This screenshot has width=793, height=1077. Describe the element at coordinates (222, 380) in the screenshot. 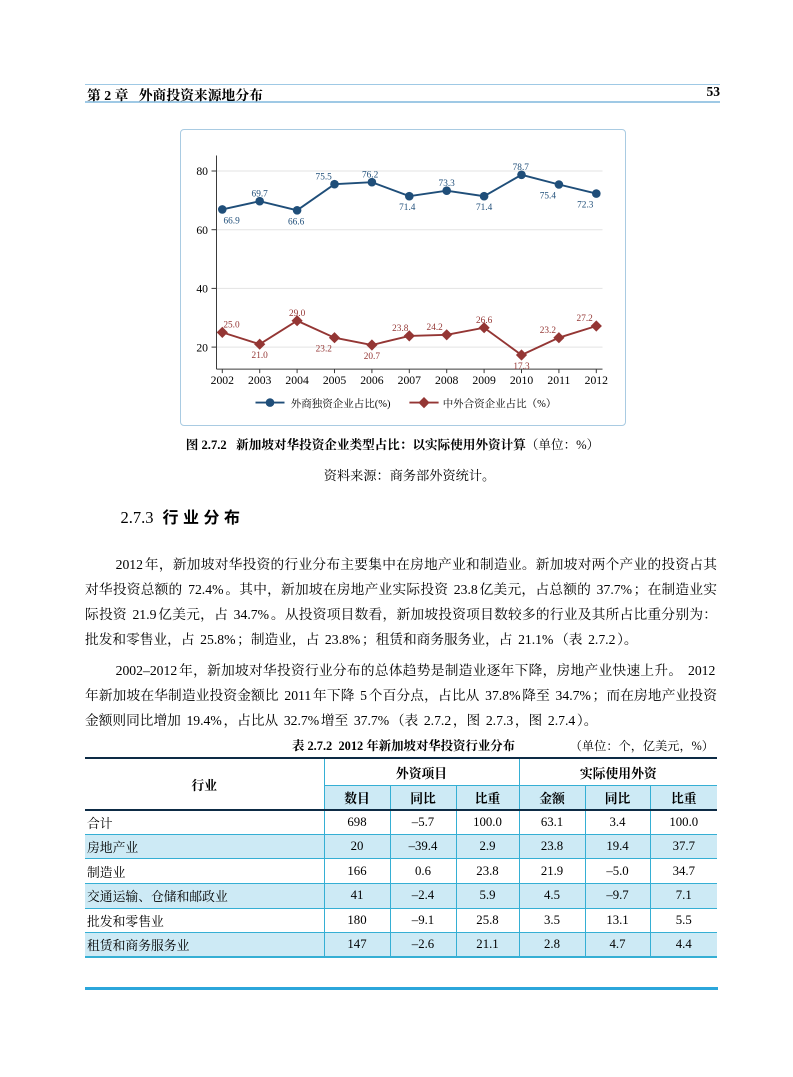

I see `svg-text: 2002` at that location.